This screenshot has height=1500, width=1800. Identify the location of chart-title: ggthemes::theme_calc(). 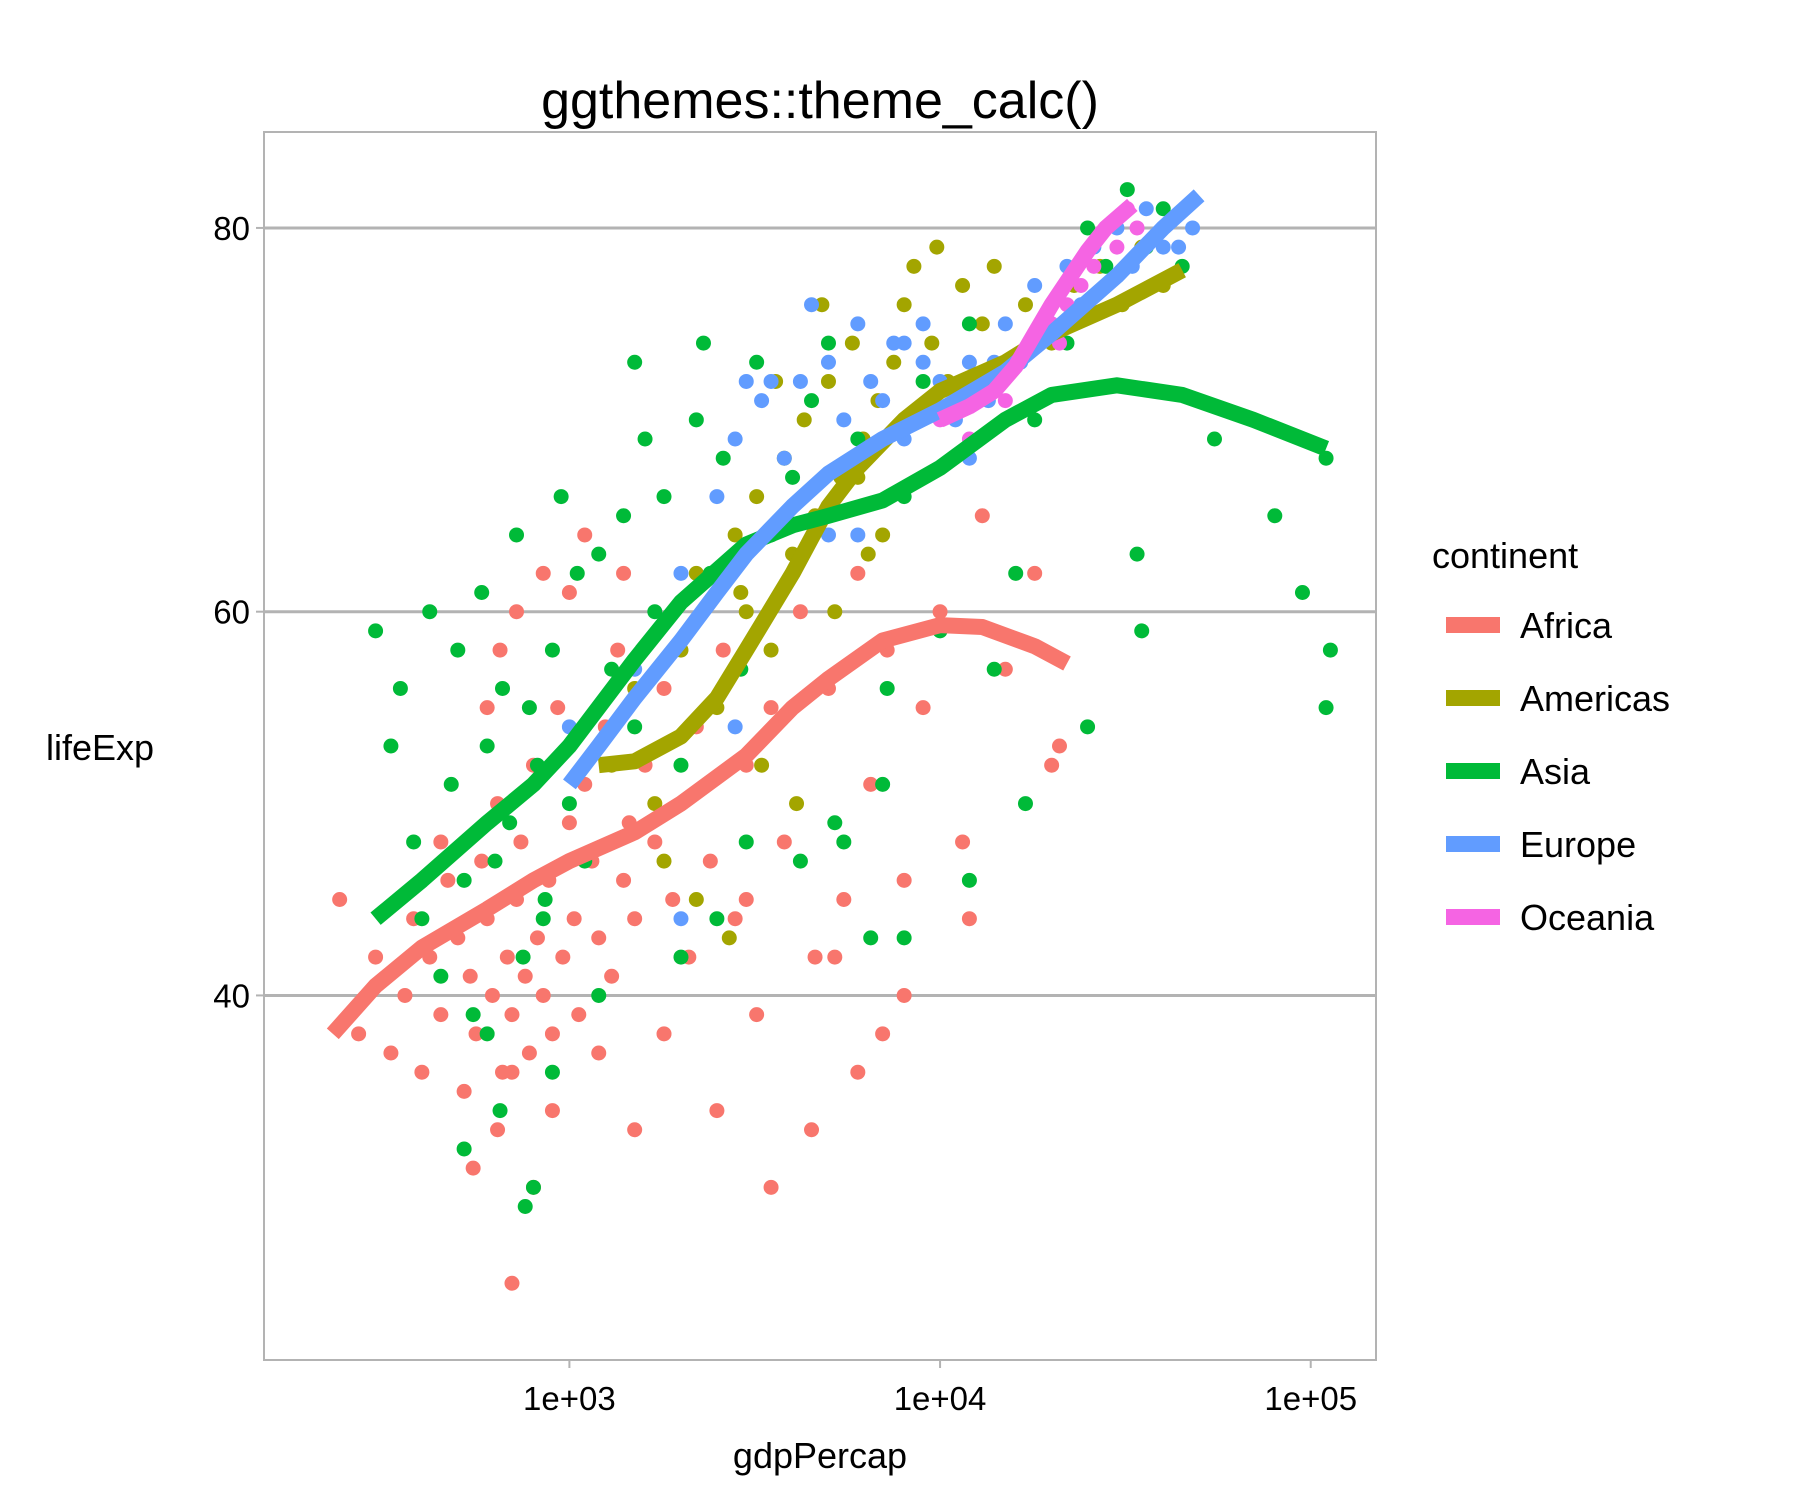
(820, 101).